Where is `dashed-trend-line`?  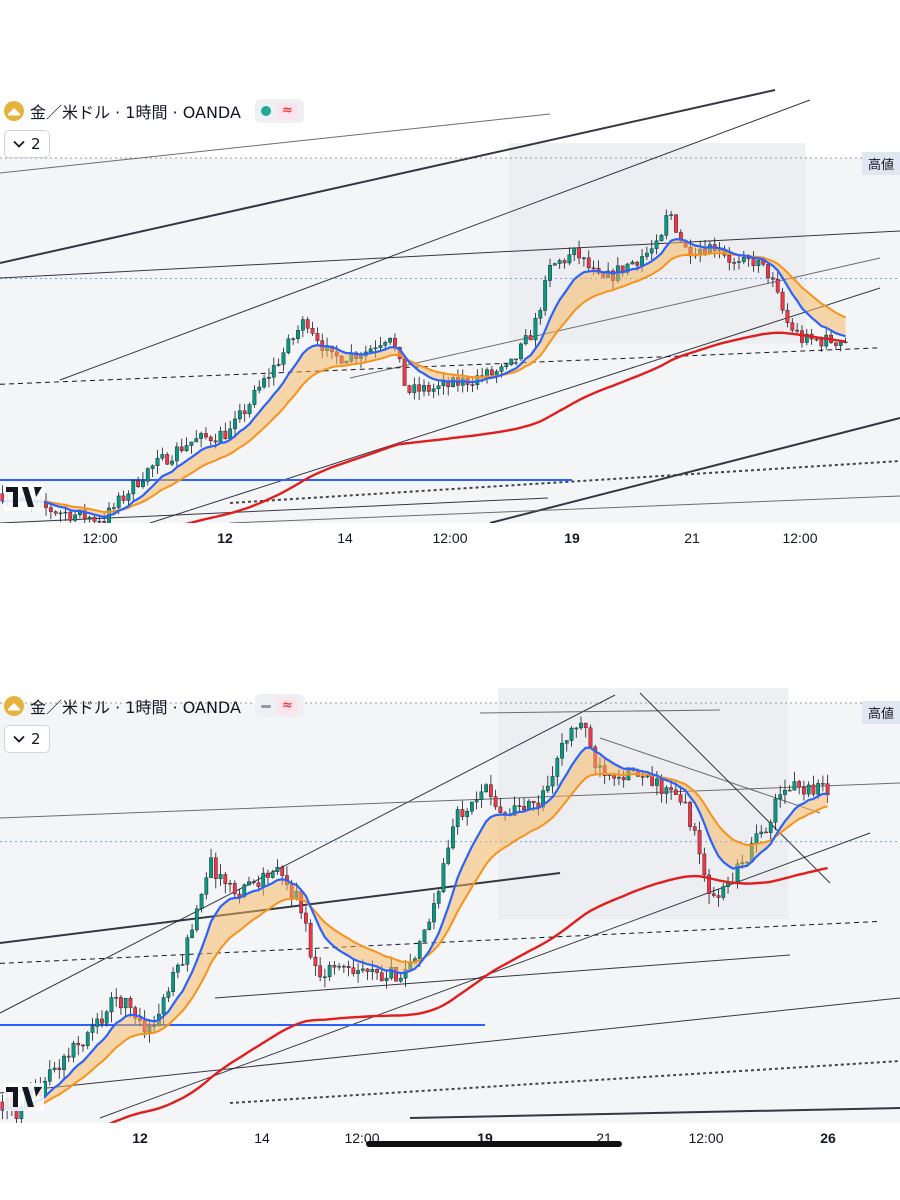
dashed-trend-line is located at coordinates (440, 366).